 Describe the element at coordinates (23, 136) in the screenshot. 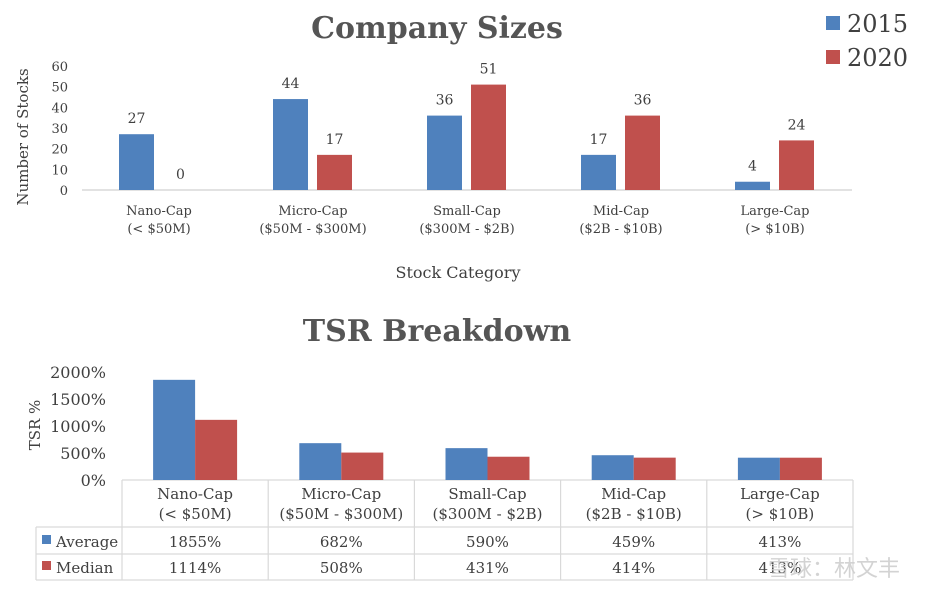

I see `chart1-ylabel: Number of Stocks` at that location.